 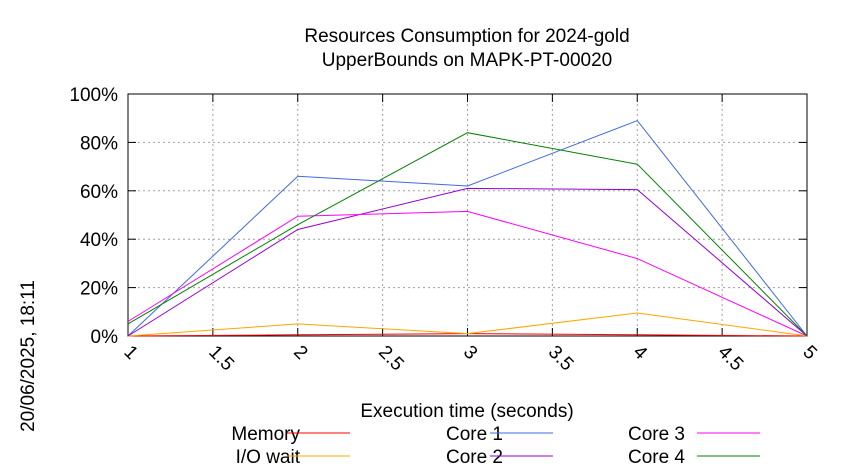 What do you see at coordinates (265, 434) in the screenshot?
I see `legend-label: Memory` at bounding box center [265, 434].